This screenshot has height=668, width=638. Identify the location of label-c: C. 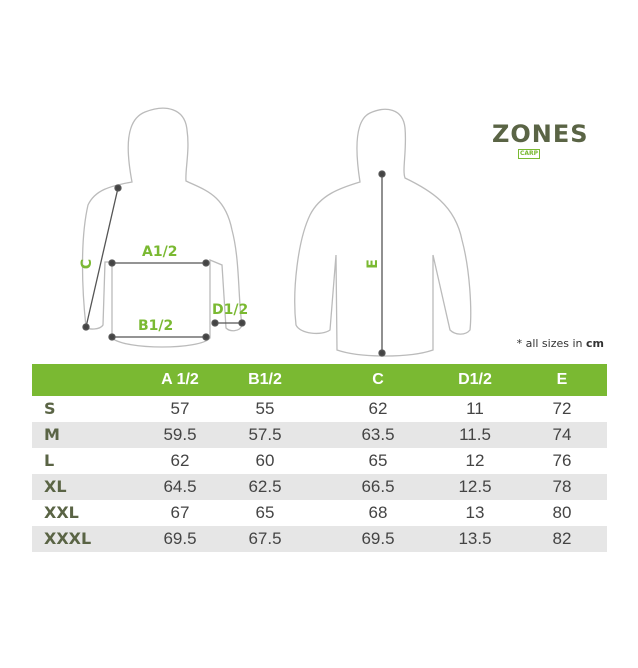
(87, 264).